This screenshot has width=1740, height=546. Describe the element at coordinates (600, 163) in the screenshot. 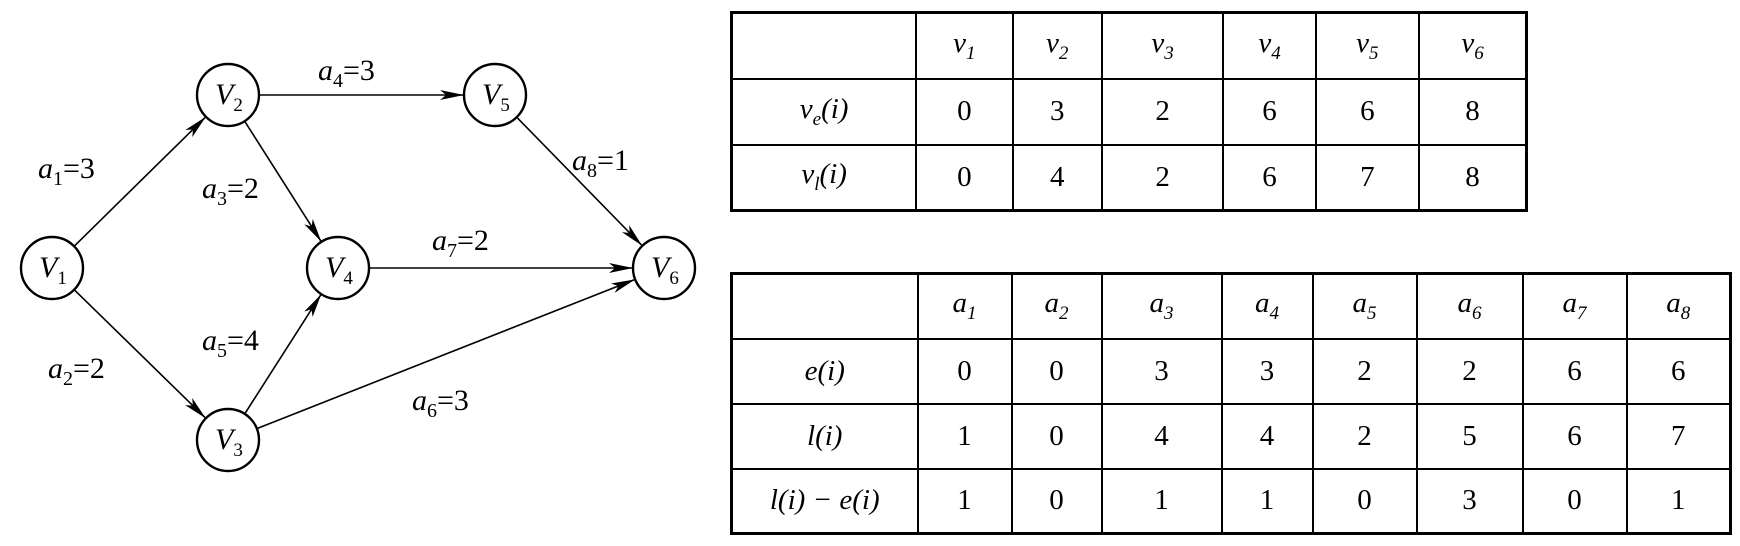

I see `edge-label-a8: a8=1` at that location.